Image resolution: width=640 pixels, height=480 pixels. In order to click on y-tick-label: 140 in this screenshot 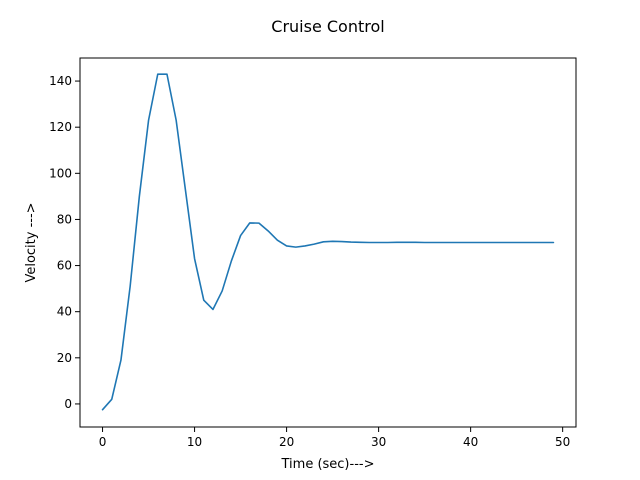, I will do `click(60, 81)`.